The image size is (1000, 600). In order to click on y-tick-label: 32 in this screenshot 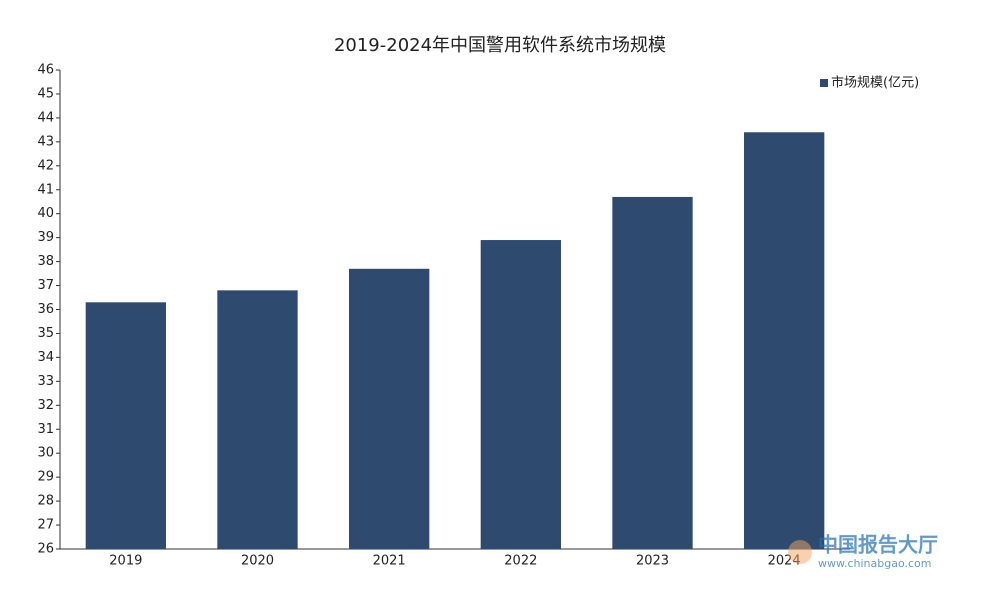, I will do `click(45, 405)`.